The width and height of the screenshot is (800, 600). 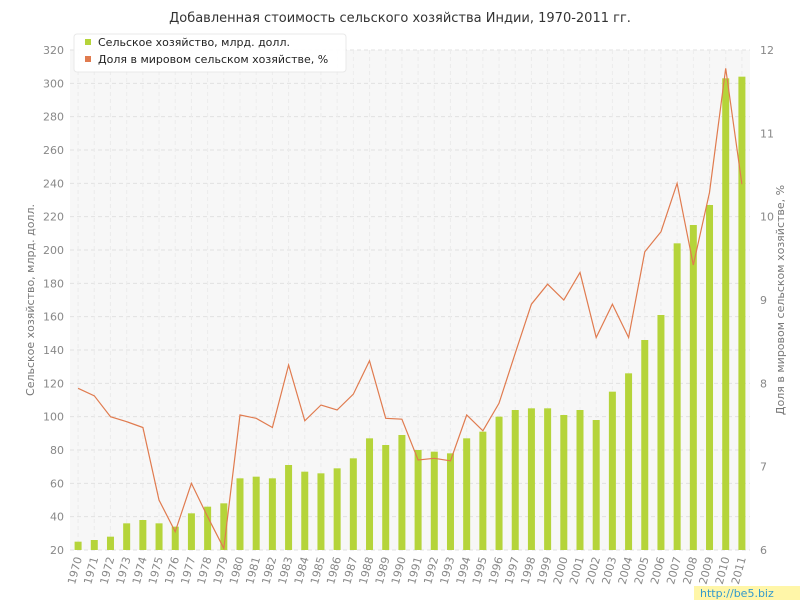 I want to click on y-tick-label: 320, so click(x=53, y=50).